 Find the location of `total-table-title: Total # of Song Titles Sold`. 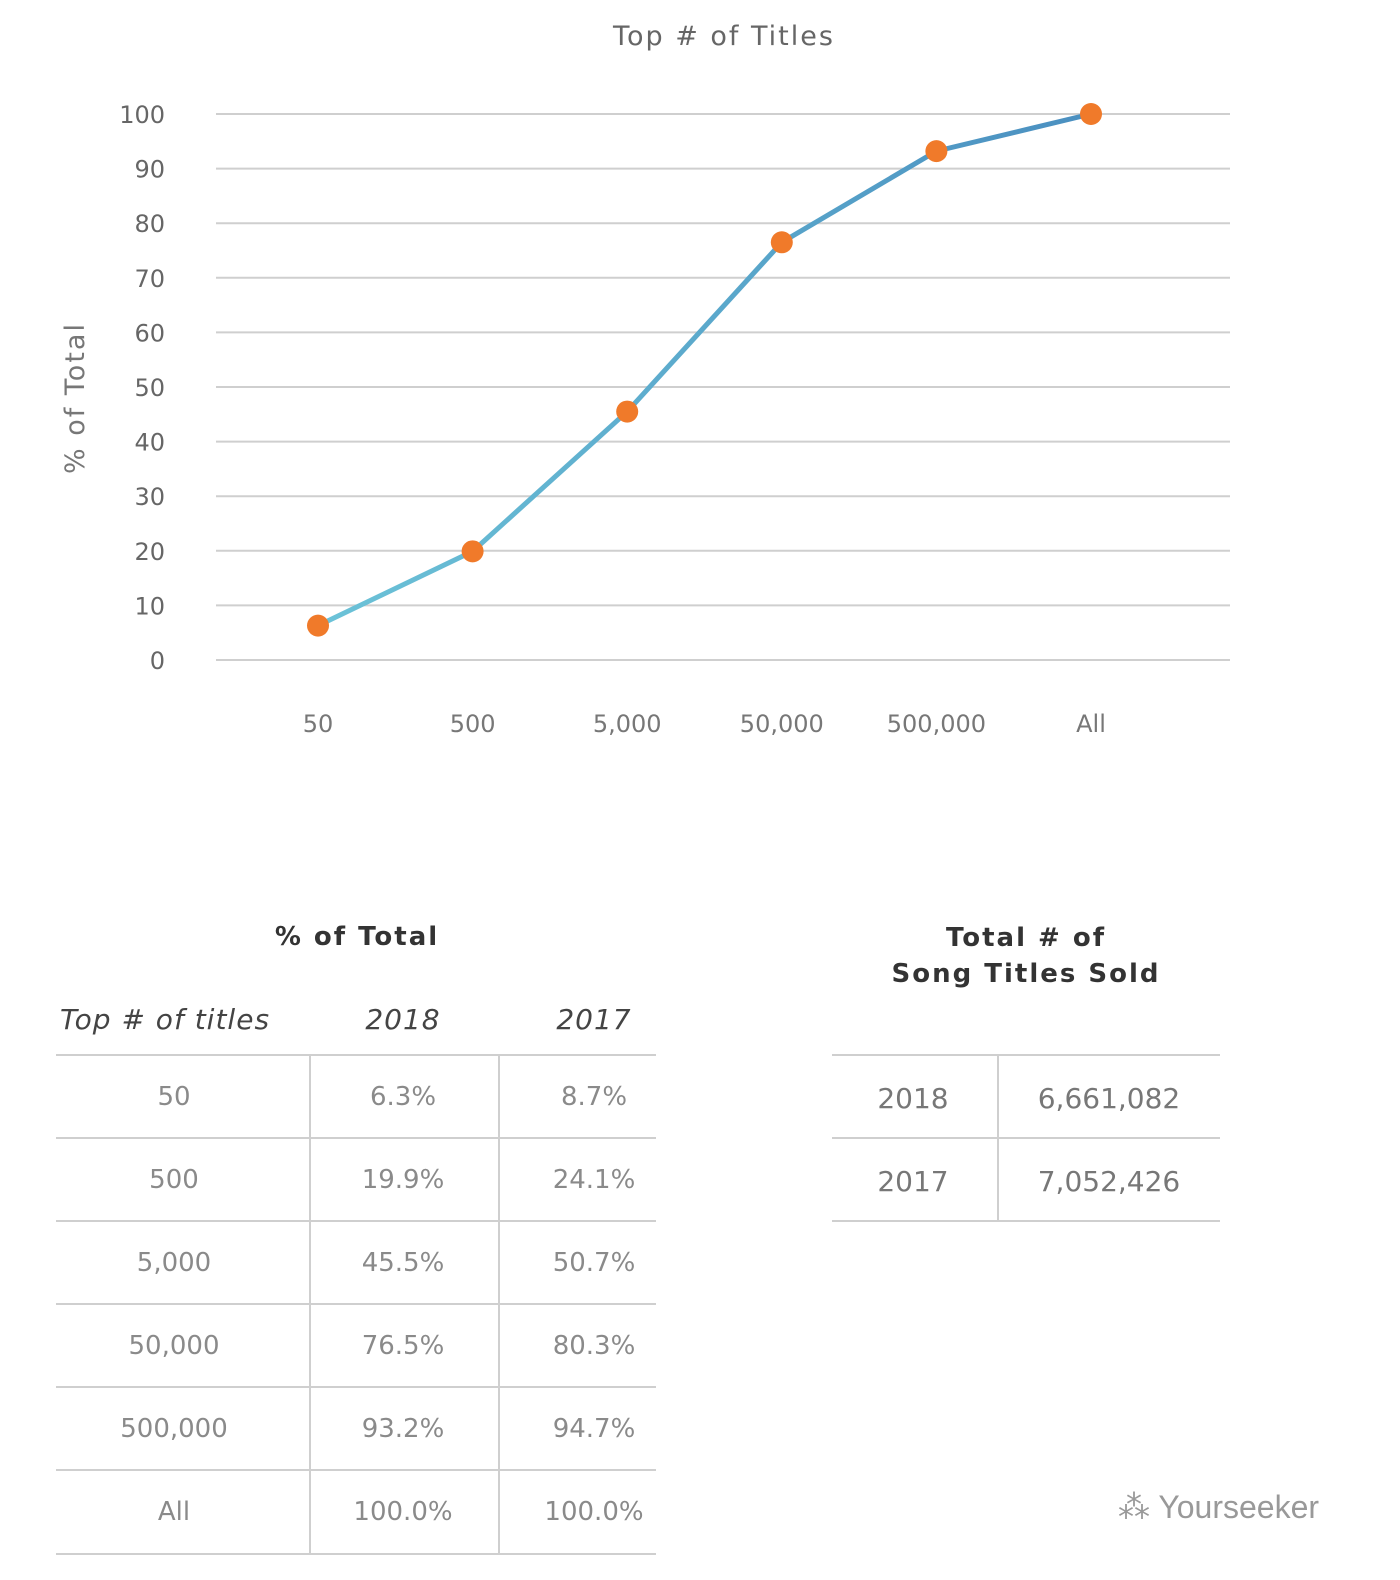

total-table-title: Total # of Song Titles Sold is located at coordinates (1026, 956).